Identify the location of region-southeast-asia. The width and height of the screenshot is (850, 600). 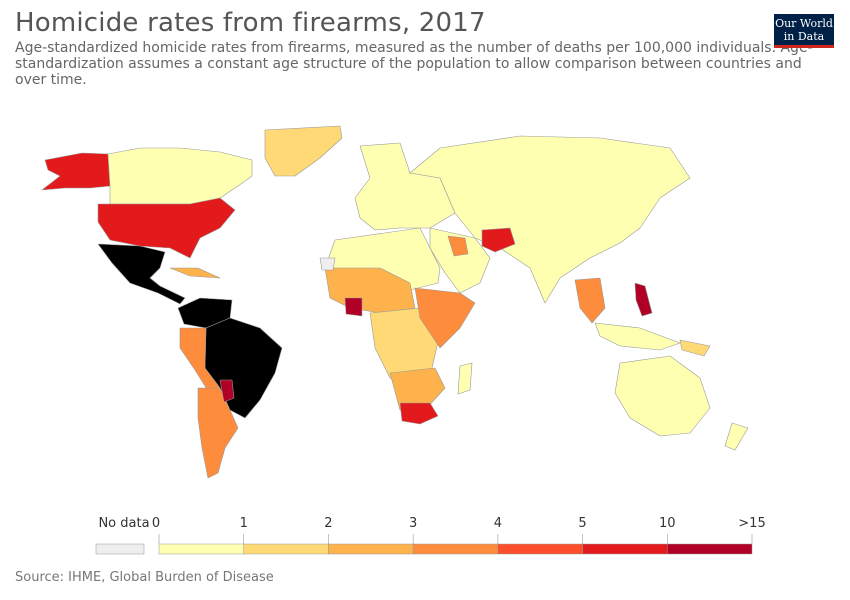
(590, 300).